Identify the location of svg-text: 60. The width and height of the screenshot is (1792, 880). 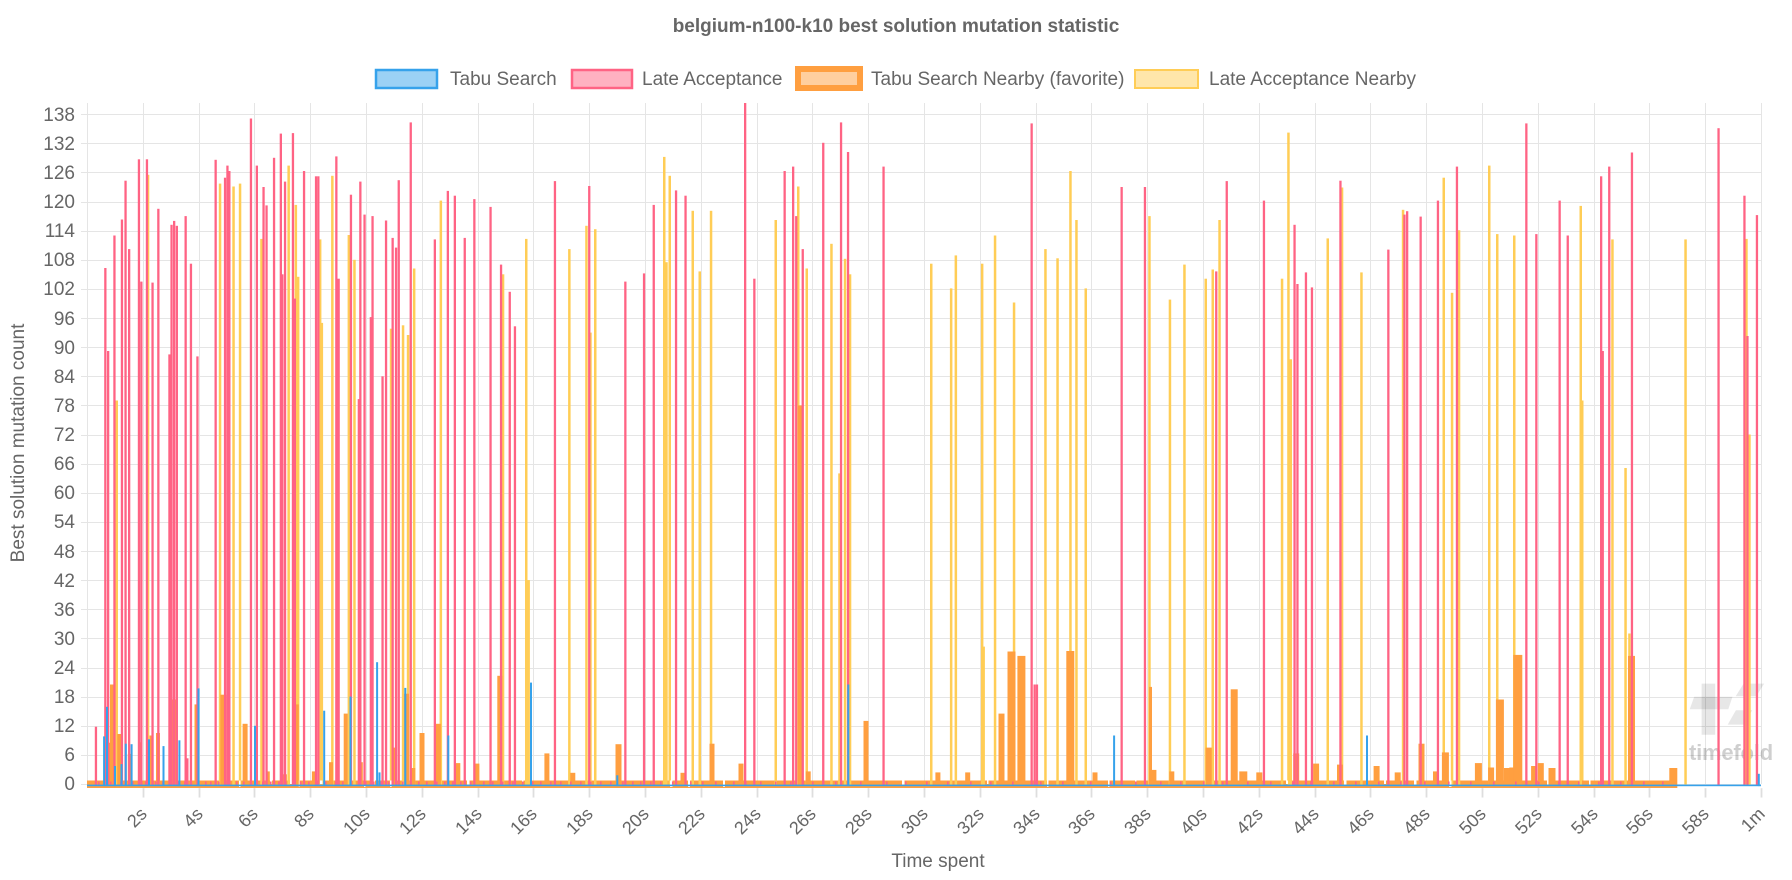
(64, 493).